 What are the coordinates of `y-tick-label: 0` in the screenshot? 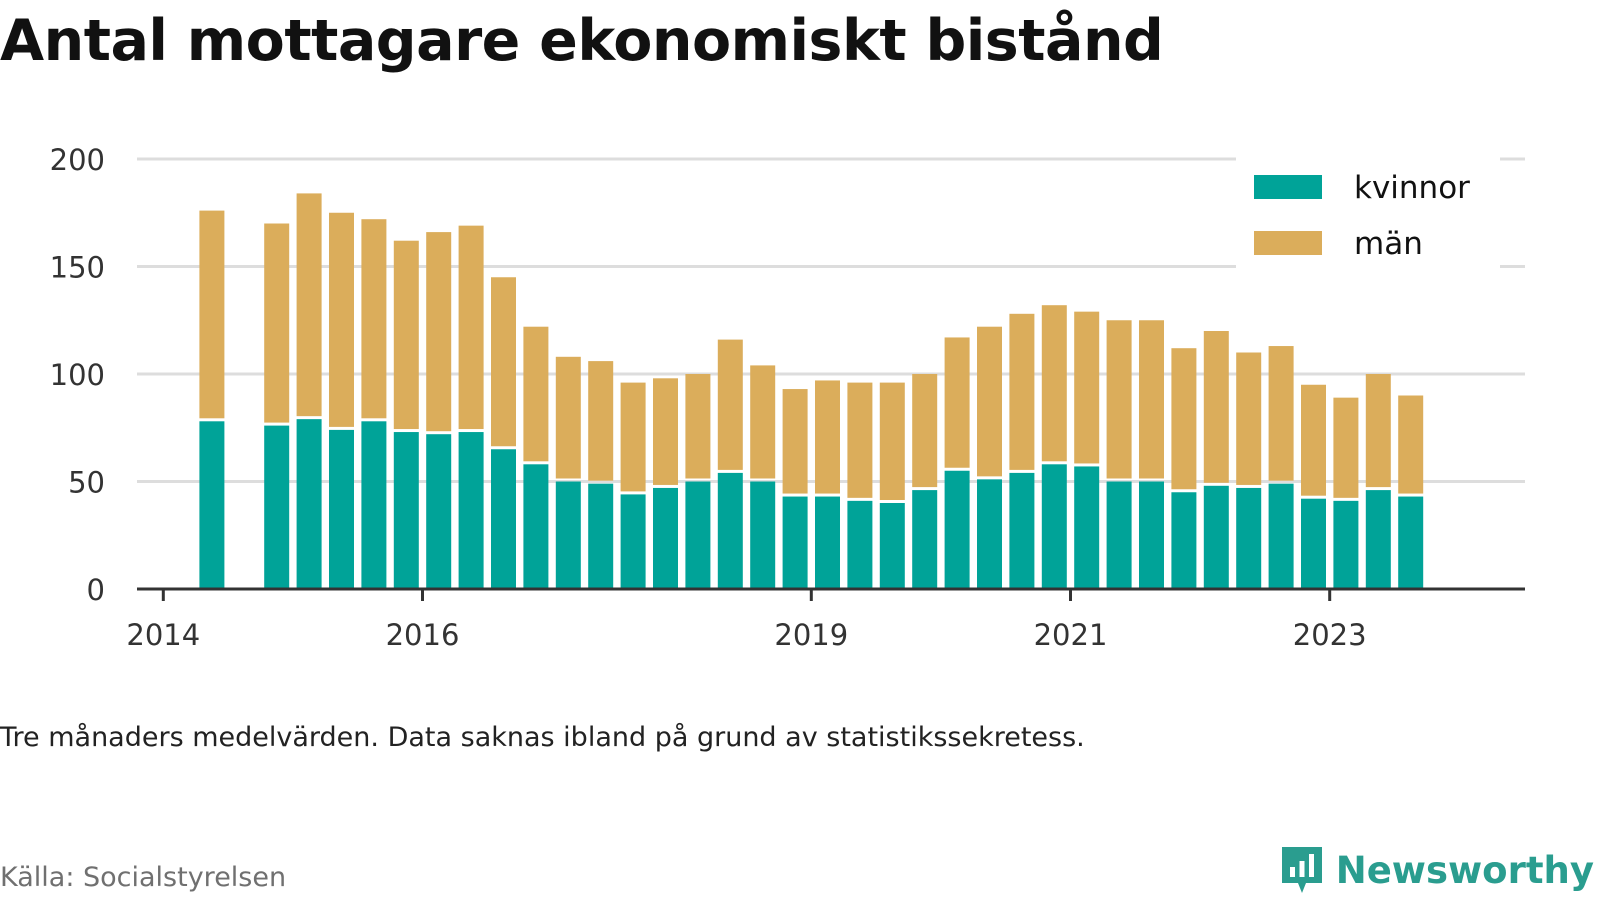 It's located at (96, 590).